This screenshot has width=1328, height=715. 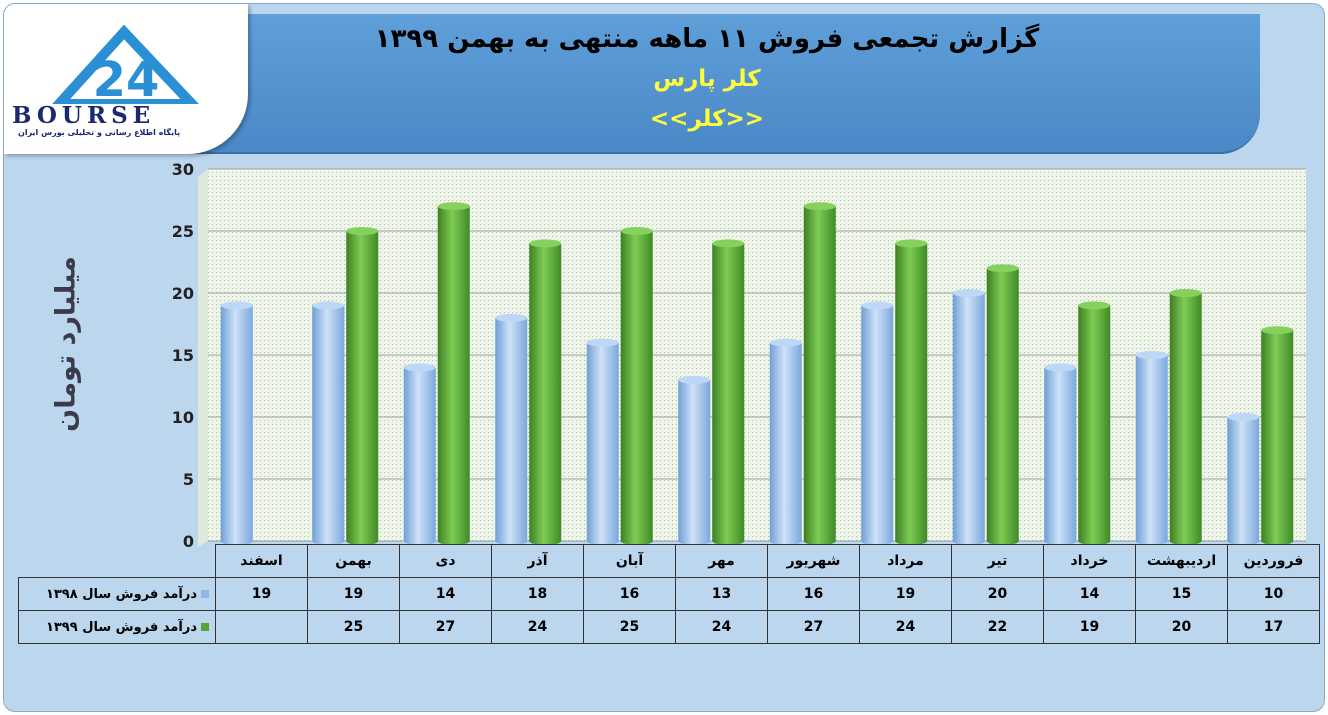 What do you see at coordinates (721, 627) in the screenshot?
I see `table-value: 24` at bounding box center [721, 627].